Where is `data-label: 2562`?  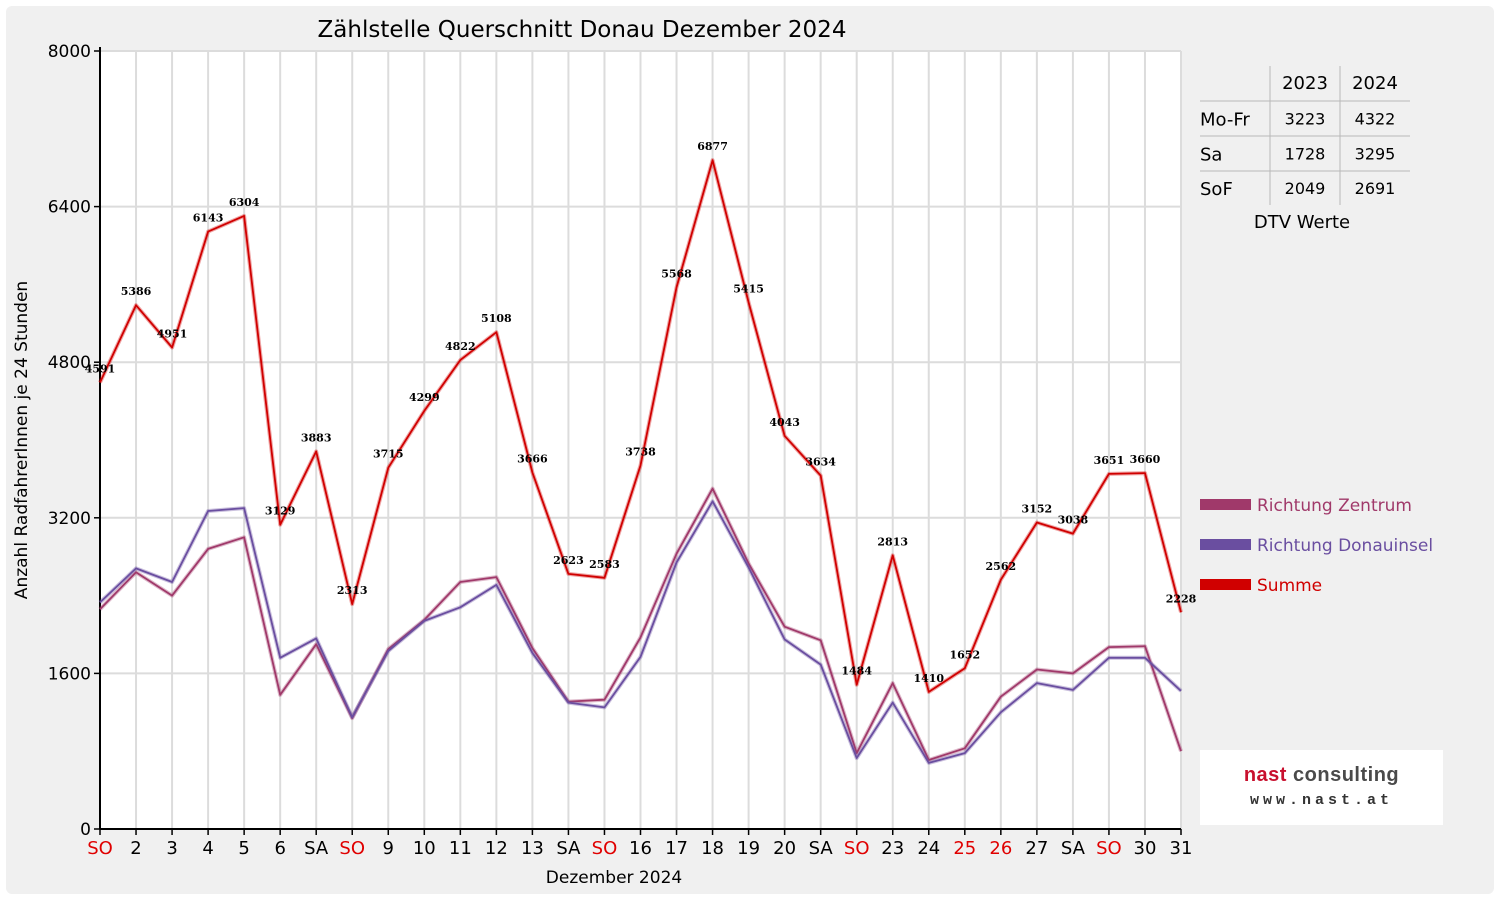 data-label: 2562 is located at coordinates (1001, 566).